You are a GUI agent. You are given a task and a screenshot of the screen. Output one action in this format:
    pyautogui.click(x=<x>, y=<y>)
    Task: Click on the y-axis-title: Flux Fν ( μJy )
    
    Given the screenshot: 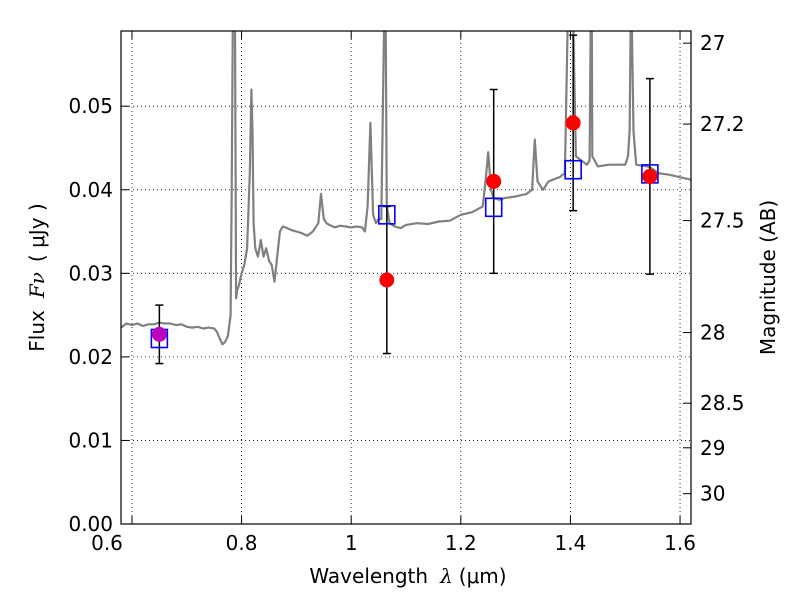 What is the action you would take?
    pyautogui.click(x=37, y=277)
    